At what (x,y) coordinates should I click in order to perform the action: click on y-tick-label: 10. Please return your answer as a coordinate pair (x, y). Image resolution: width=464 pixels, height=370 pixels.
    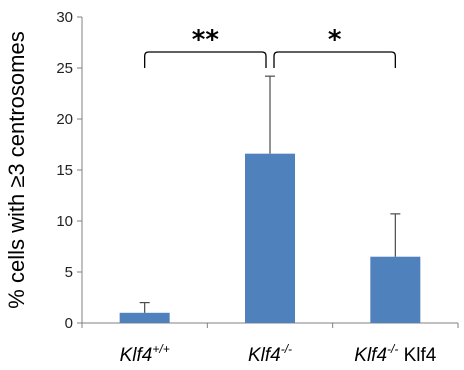
    Looking at the image, I should click on (64, 221).